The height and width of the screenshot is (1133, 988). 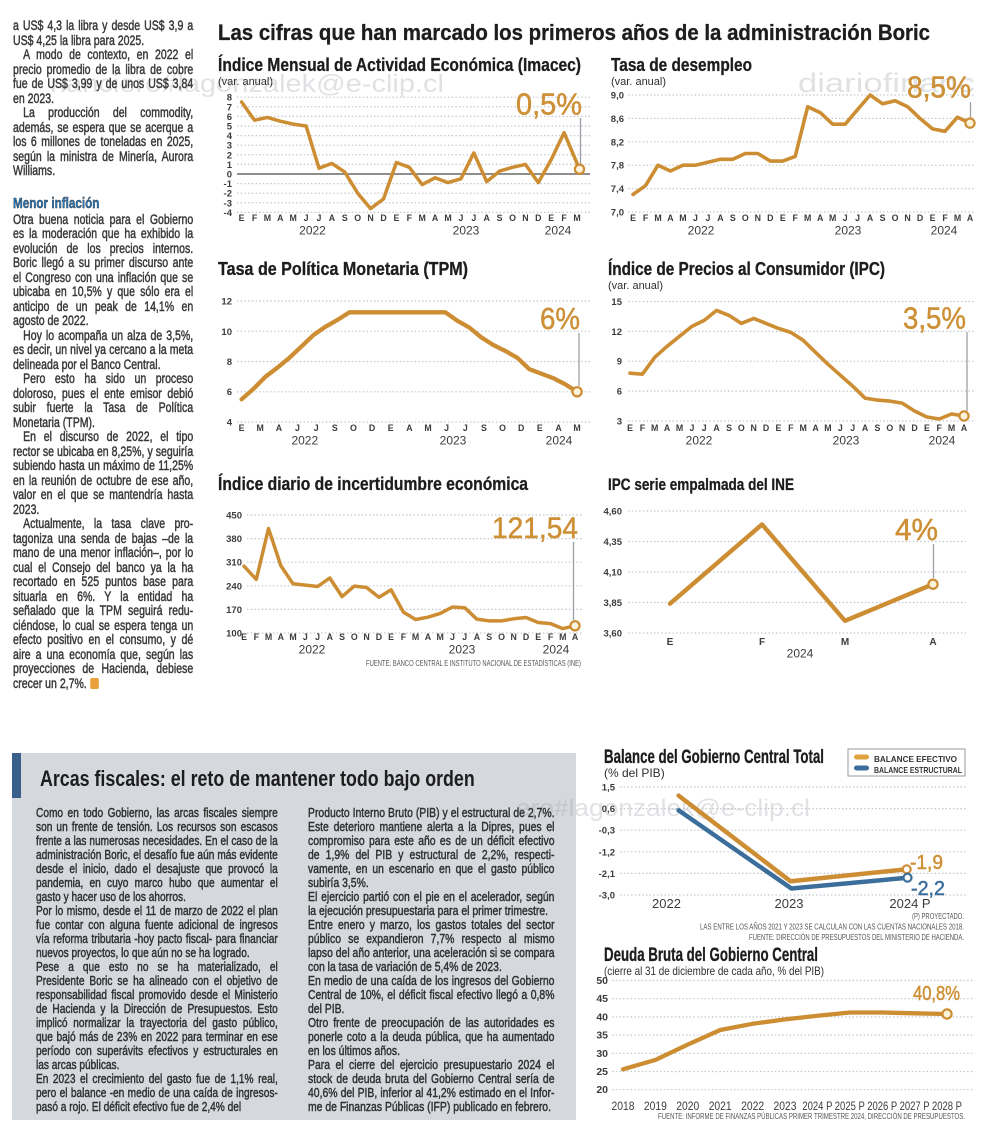 I want to click on svg-text: 4,10, so click(x=613, y=573).